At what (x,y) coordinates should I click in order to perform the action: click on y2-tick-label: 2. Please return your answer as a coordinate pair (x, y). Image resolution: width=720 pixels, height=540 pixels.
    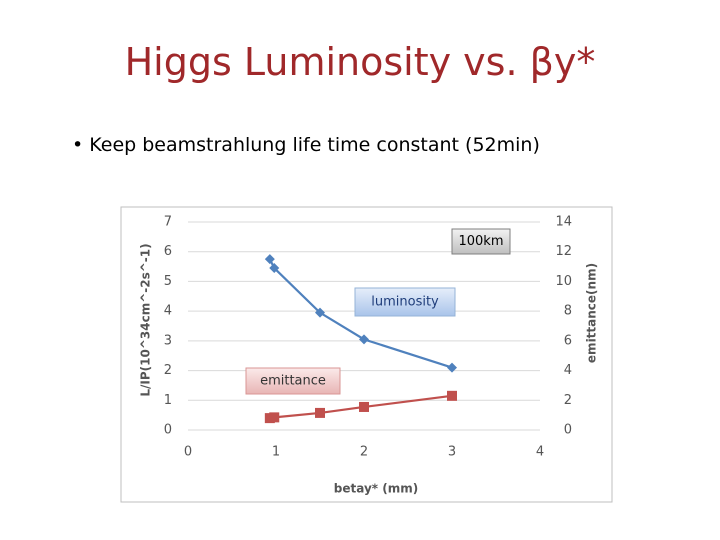
    Looking at the image, I should click on (568, 400).